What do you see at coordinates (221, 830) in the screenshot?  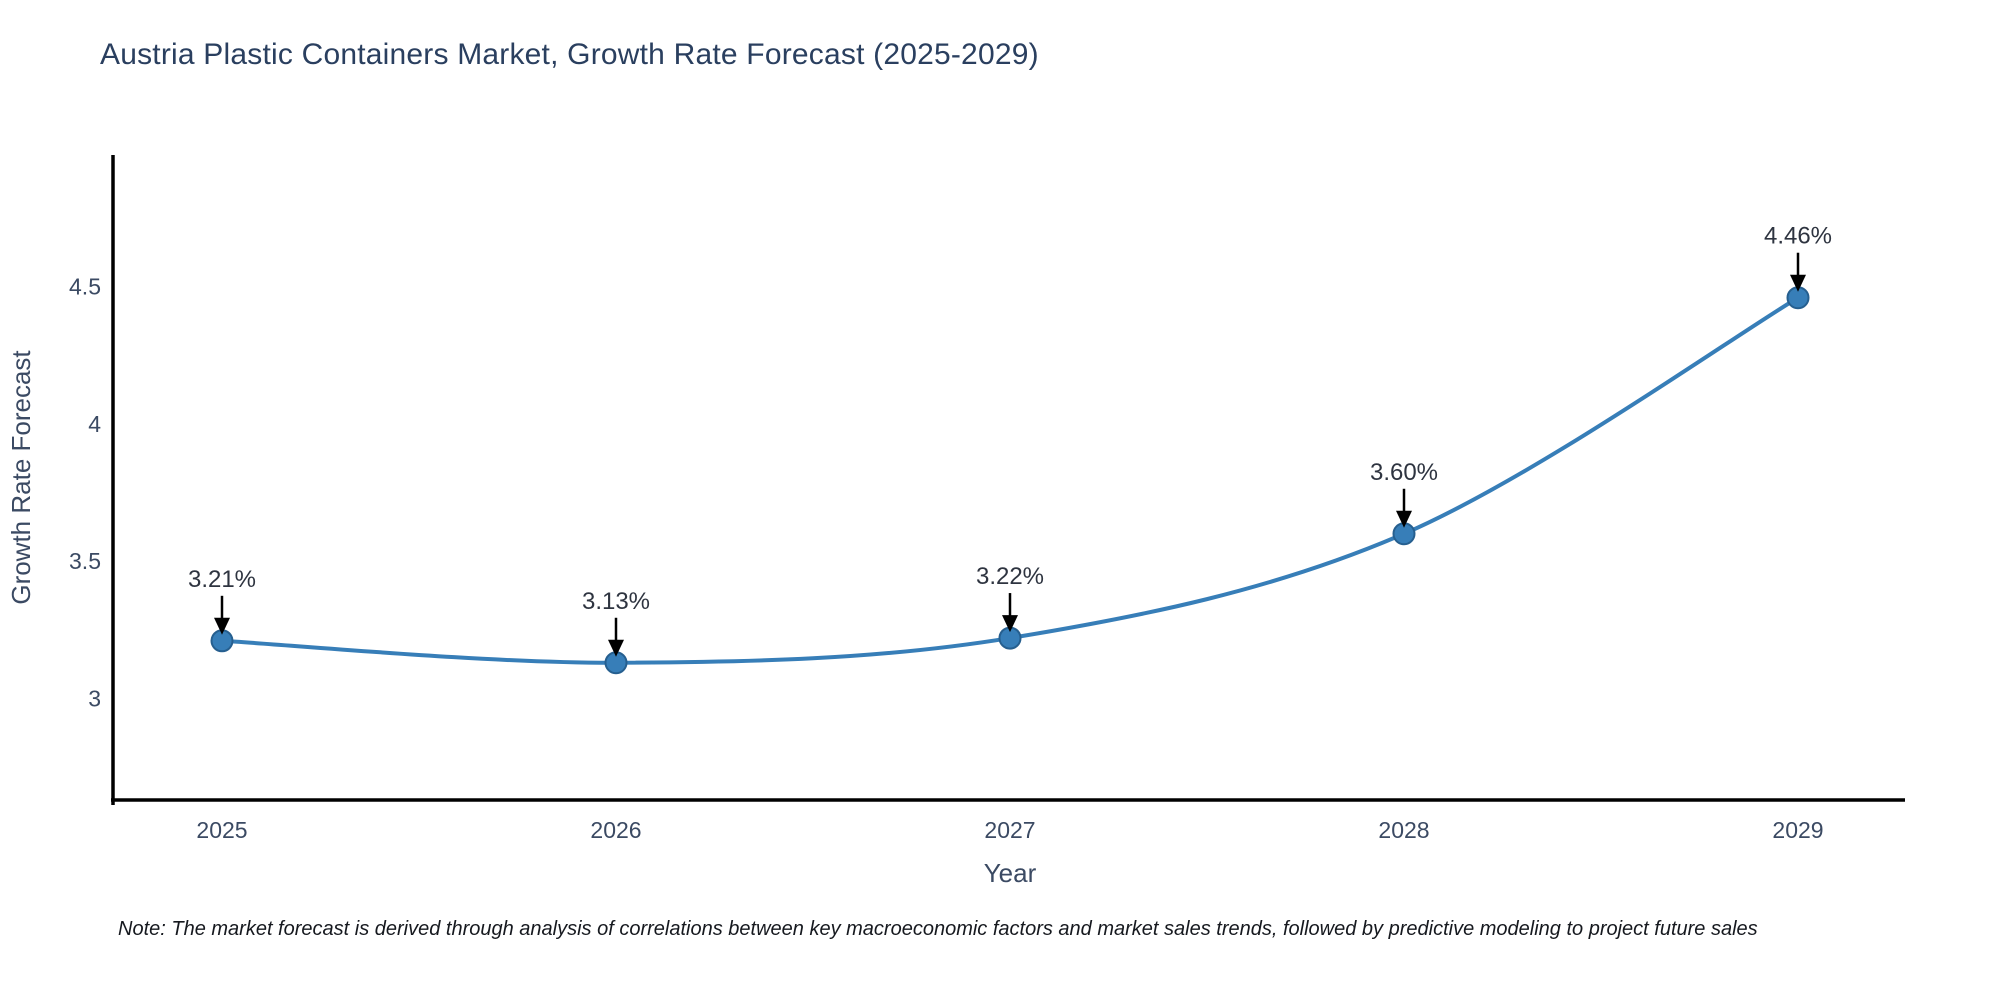 I see `x-tick-label-2025: 2025` at bounding box center [221, 830].